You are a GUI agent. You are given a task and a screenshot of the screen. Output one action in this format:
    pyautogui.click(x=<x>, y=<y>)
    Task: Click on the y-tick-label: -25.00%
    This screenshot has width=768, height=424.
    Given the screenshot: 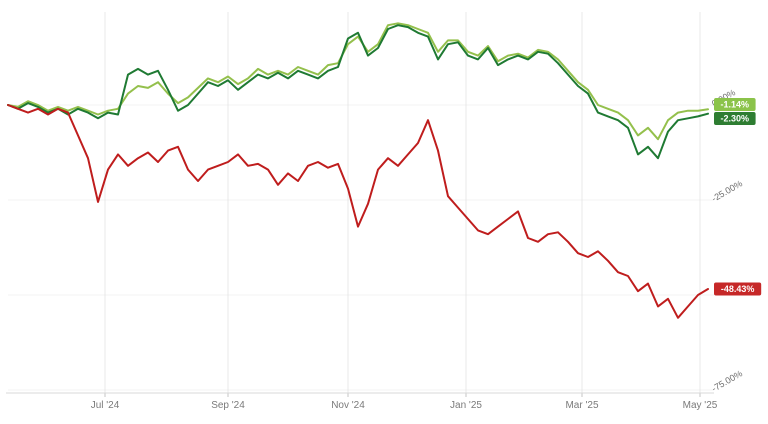 What is the action you would take?
    pyautogui.click(x=727, y=190)
    